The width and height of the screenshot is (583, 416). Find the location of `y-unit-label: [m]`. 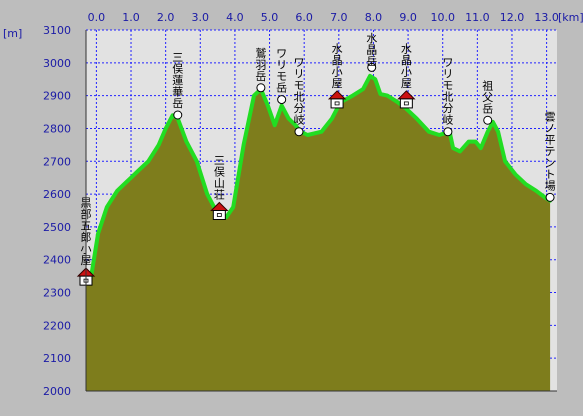

y-unit-label: [m] is located at coordinates (12, 33).